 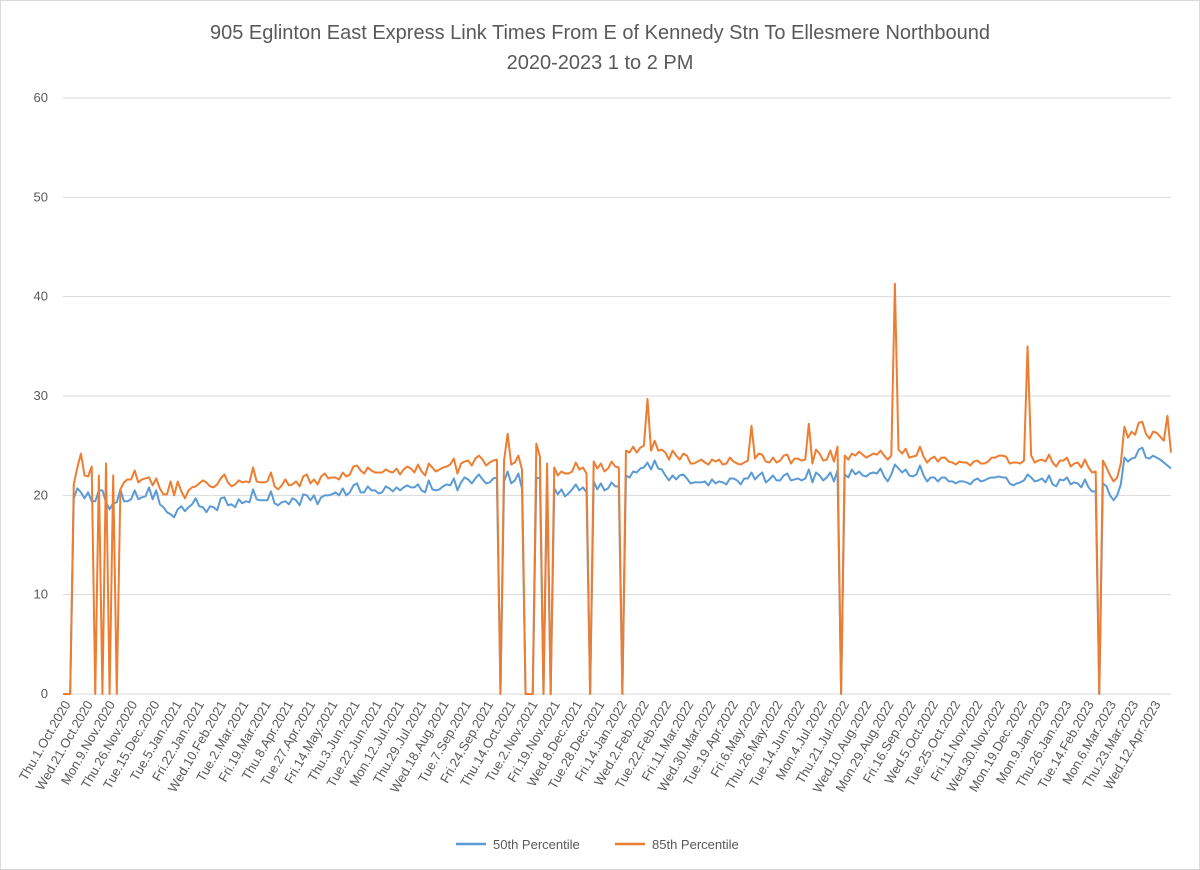 What do you see at coordinates (41, 97) in the screenshot?
I see `y-tick-label: 60` at bounding box center [41, 97].